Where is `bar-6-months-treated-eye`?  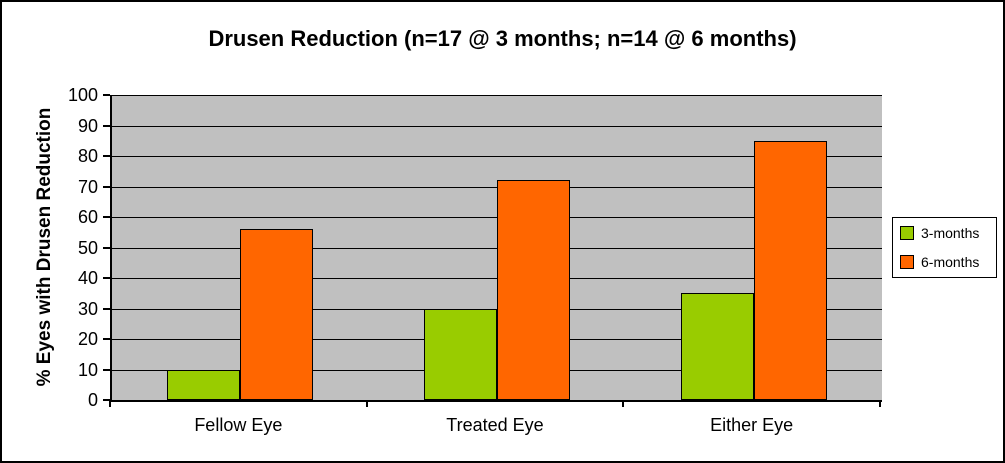
bar-6-months-treated-eye is located at coordinates (533, 290).